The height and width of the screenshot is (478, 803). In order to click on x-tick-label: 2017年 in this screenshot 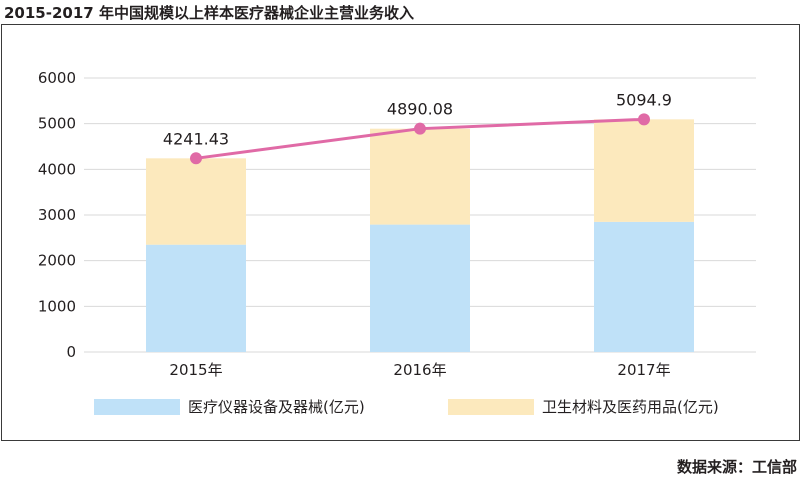, I will do `click(643, 370)`.